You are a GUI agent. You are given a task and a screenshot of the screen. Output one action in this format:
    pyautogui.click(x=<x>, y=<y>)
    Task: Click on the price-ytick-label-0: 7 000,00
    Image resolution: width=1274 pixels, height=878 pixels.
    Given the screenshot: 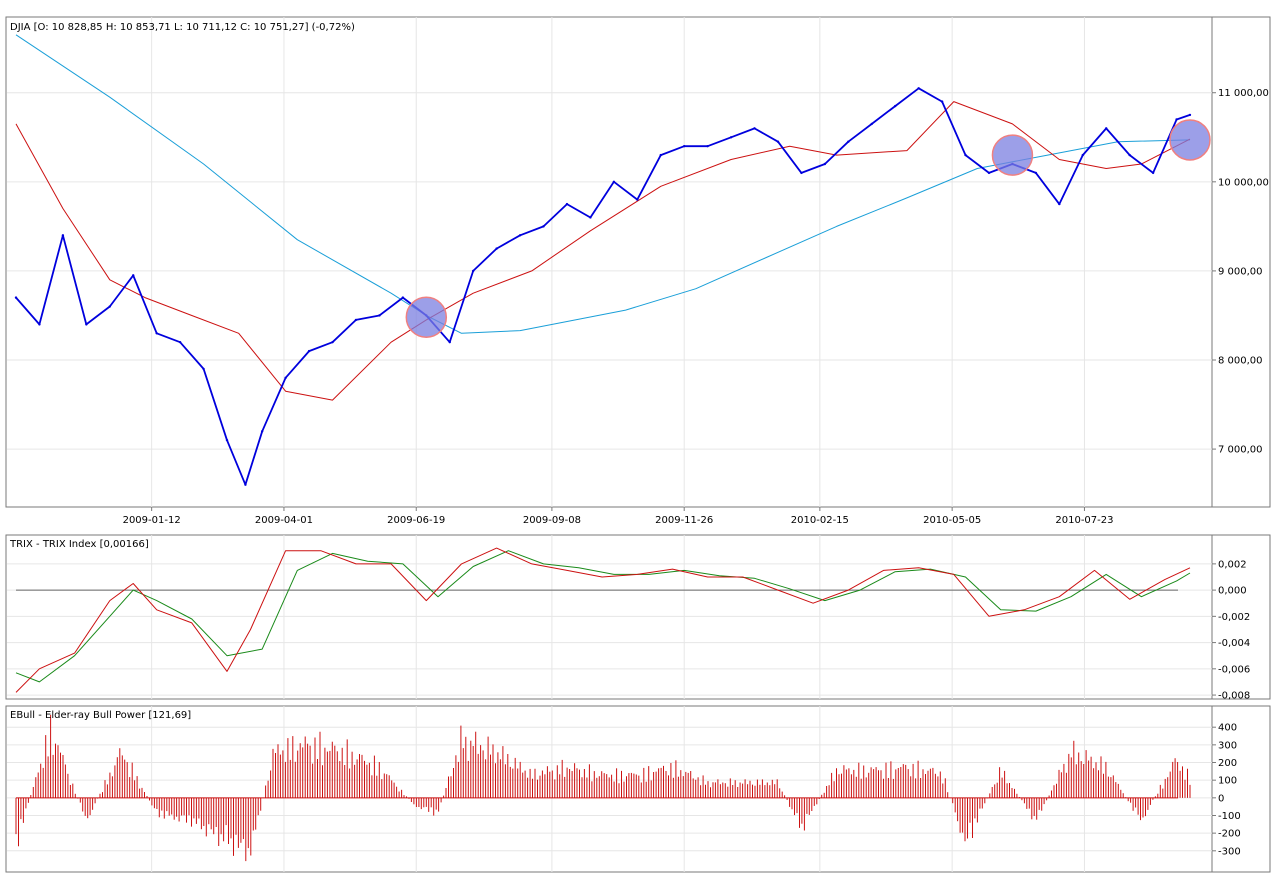 What is the action you would take?
    pyautogui.click(x=1240, y=450)
    